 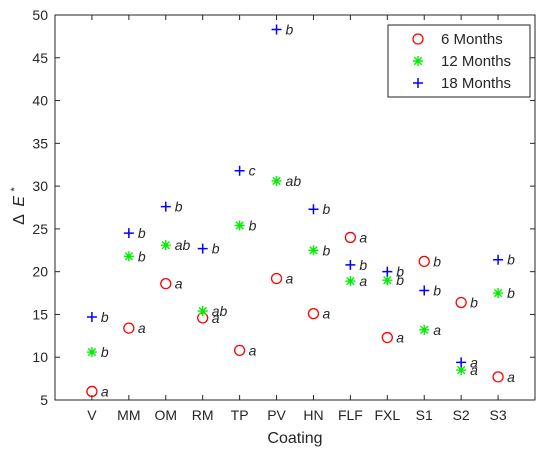 What do you see at coordinates (40, 143) in the screenshot?
I see `y-tick-label: 35` at bounding box center [40, 143].